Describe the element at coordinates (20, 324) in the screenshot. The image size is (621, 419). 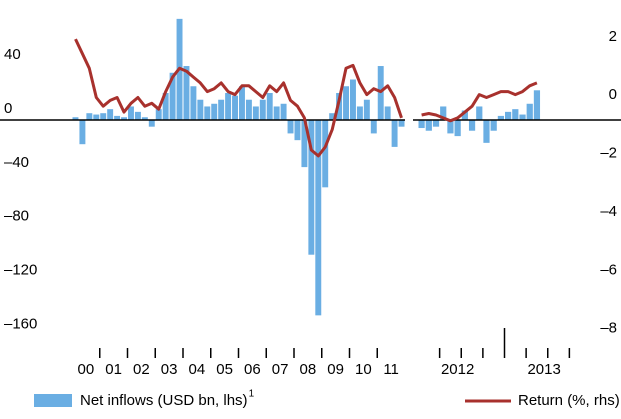
I see `y-tick-label: –160` at that location.